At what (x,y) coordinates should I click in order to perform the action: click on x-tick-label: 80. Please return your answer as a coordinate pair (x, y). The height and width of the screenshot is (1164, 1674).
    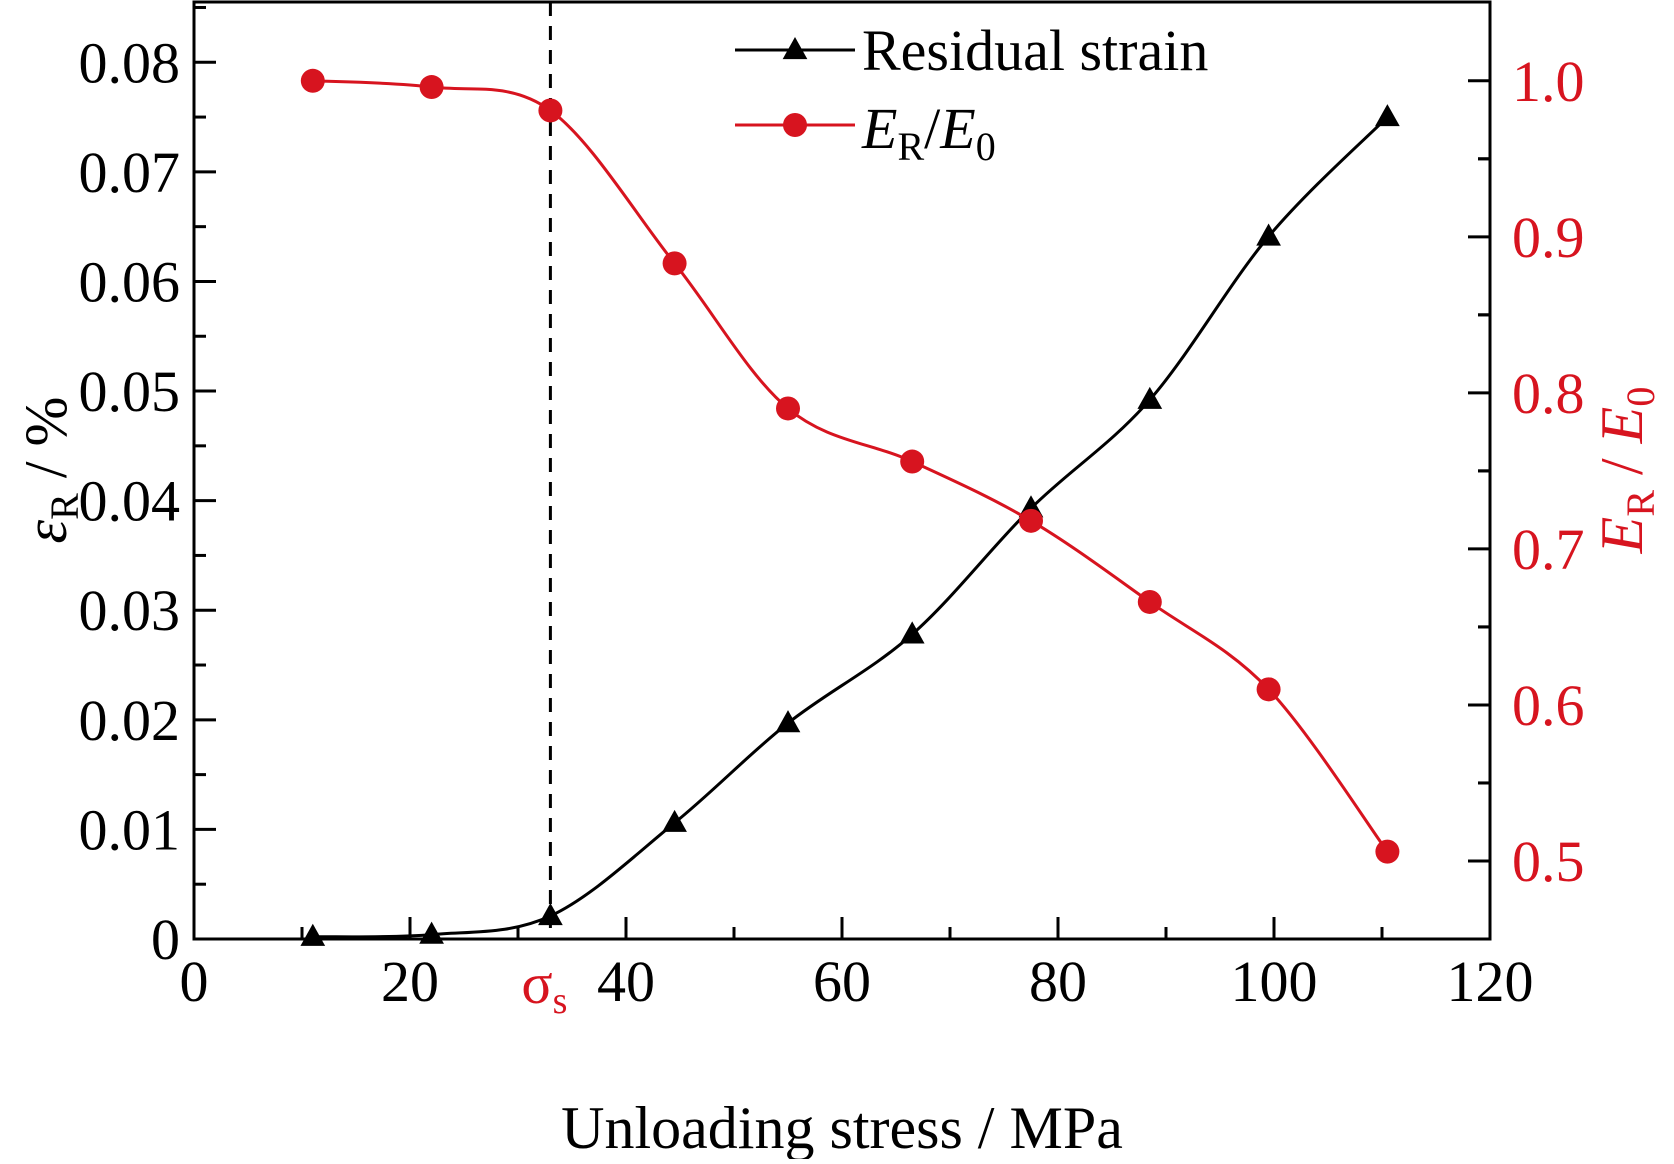
    Looking at the image, I should click on (1058, 981).